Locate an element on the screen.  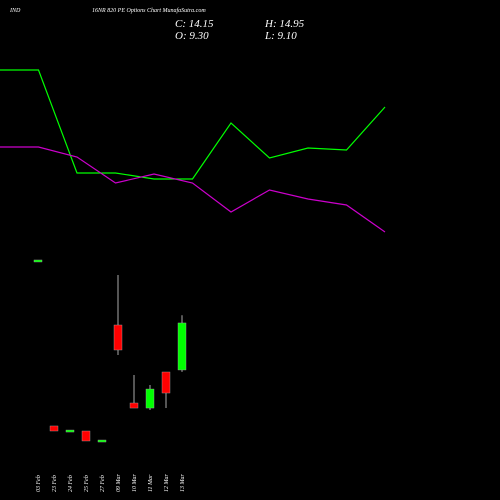
ohlc-close: C: 14.15 is located at coordinates (194, 24).